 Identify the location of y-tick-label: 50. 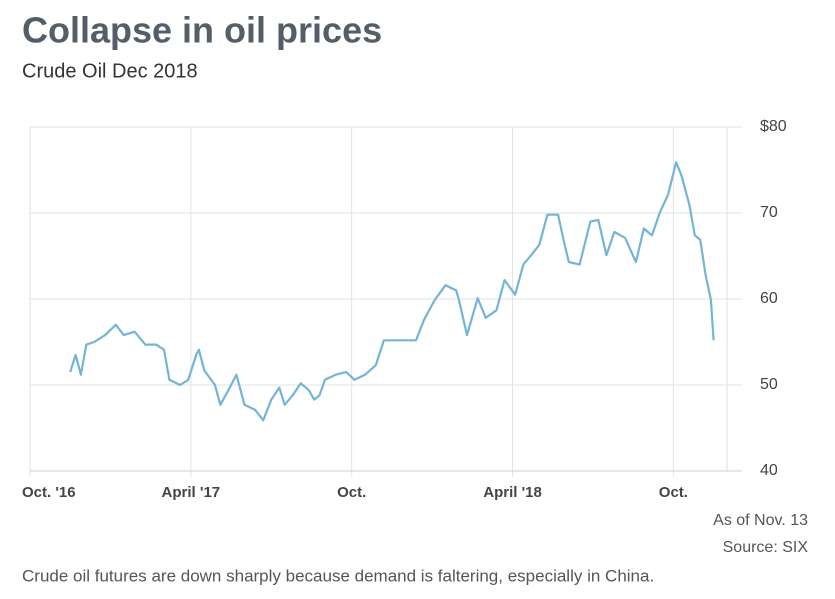
(769, 384).